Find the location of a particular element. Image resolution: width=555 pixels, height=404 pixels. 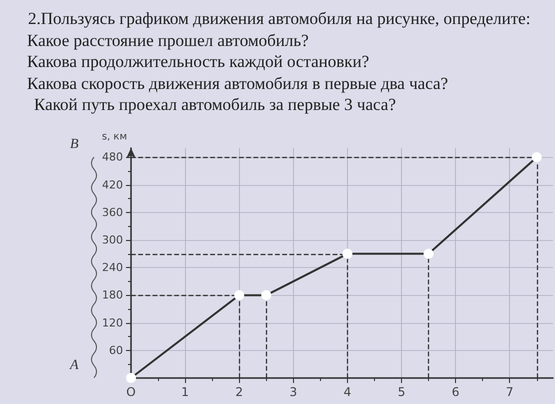

text: Какое расстояние прошел автомобиль? is located at coordinates (168, 40).